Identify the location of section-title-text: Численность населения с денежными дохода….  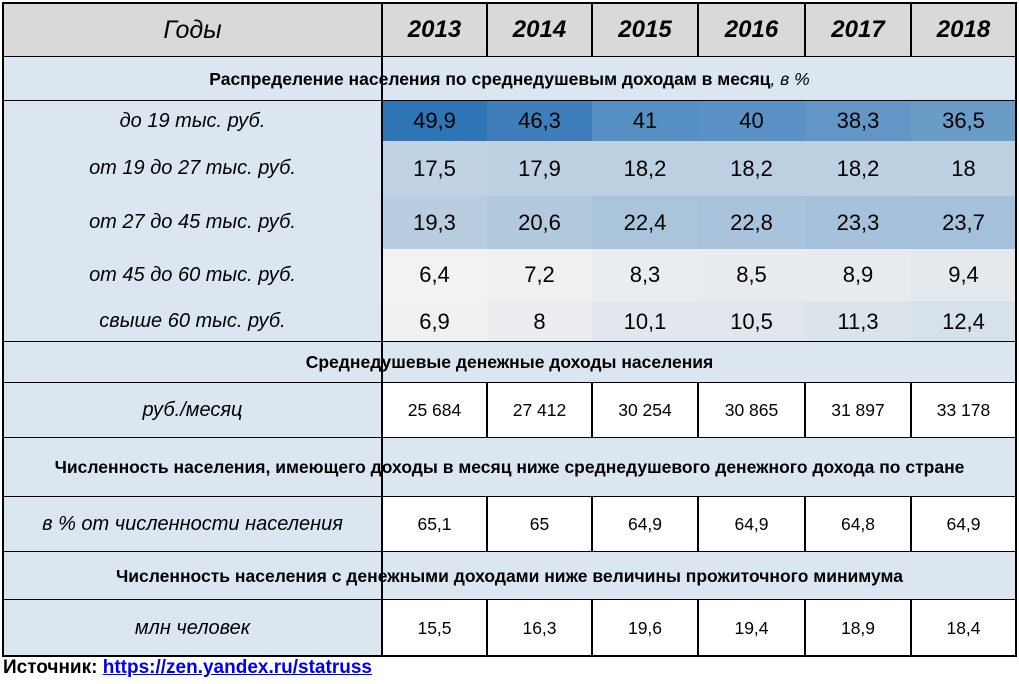
(509, 575).